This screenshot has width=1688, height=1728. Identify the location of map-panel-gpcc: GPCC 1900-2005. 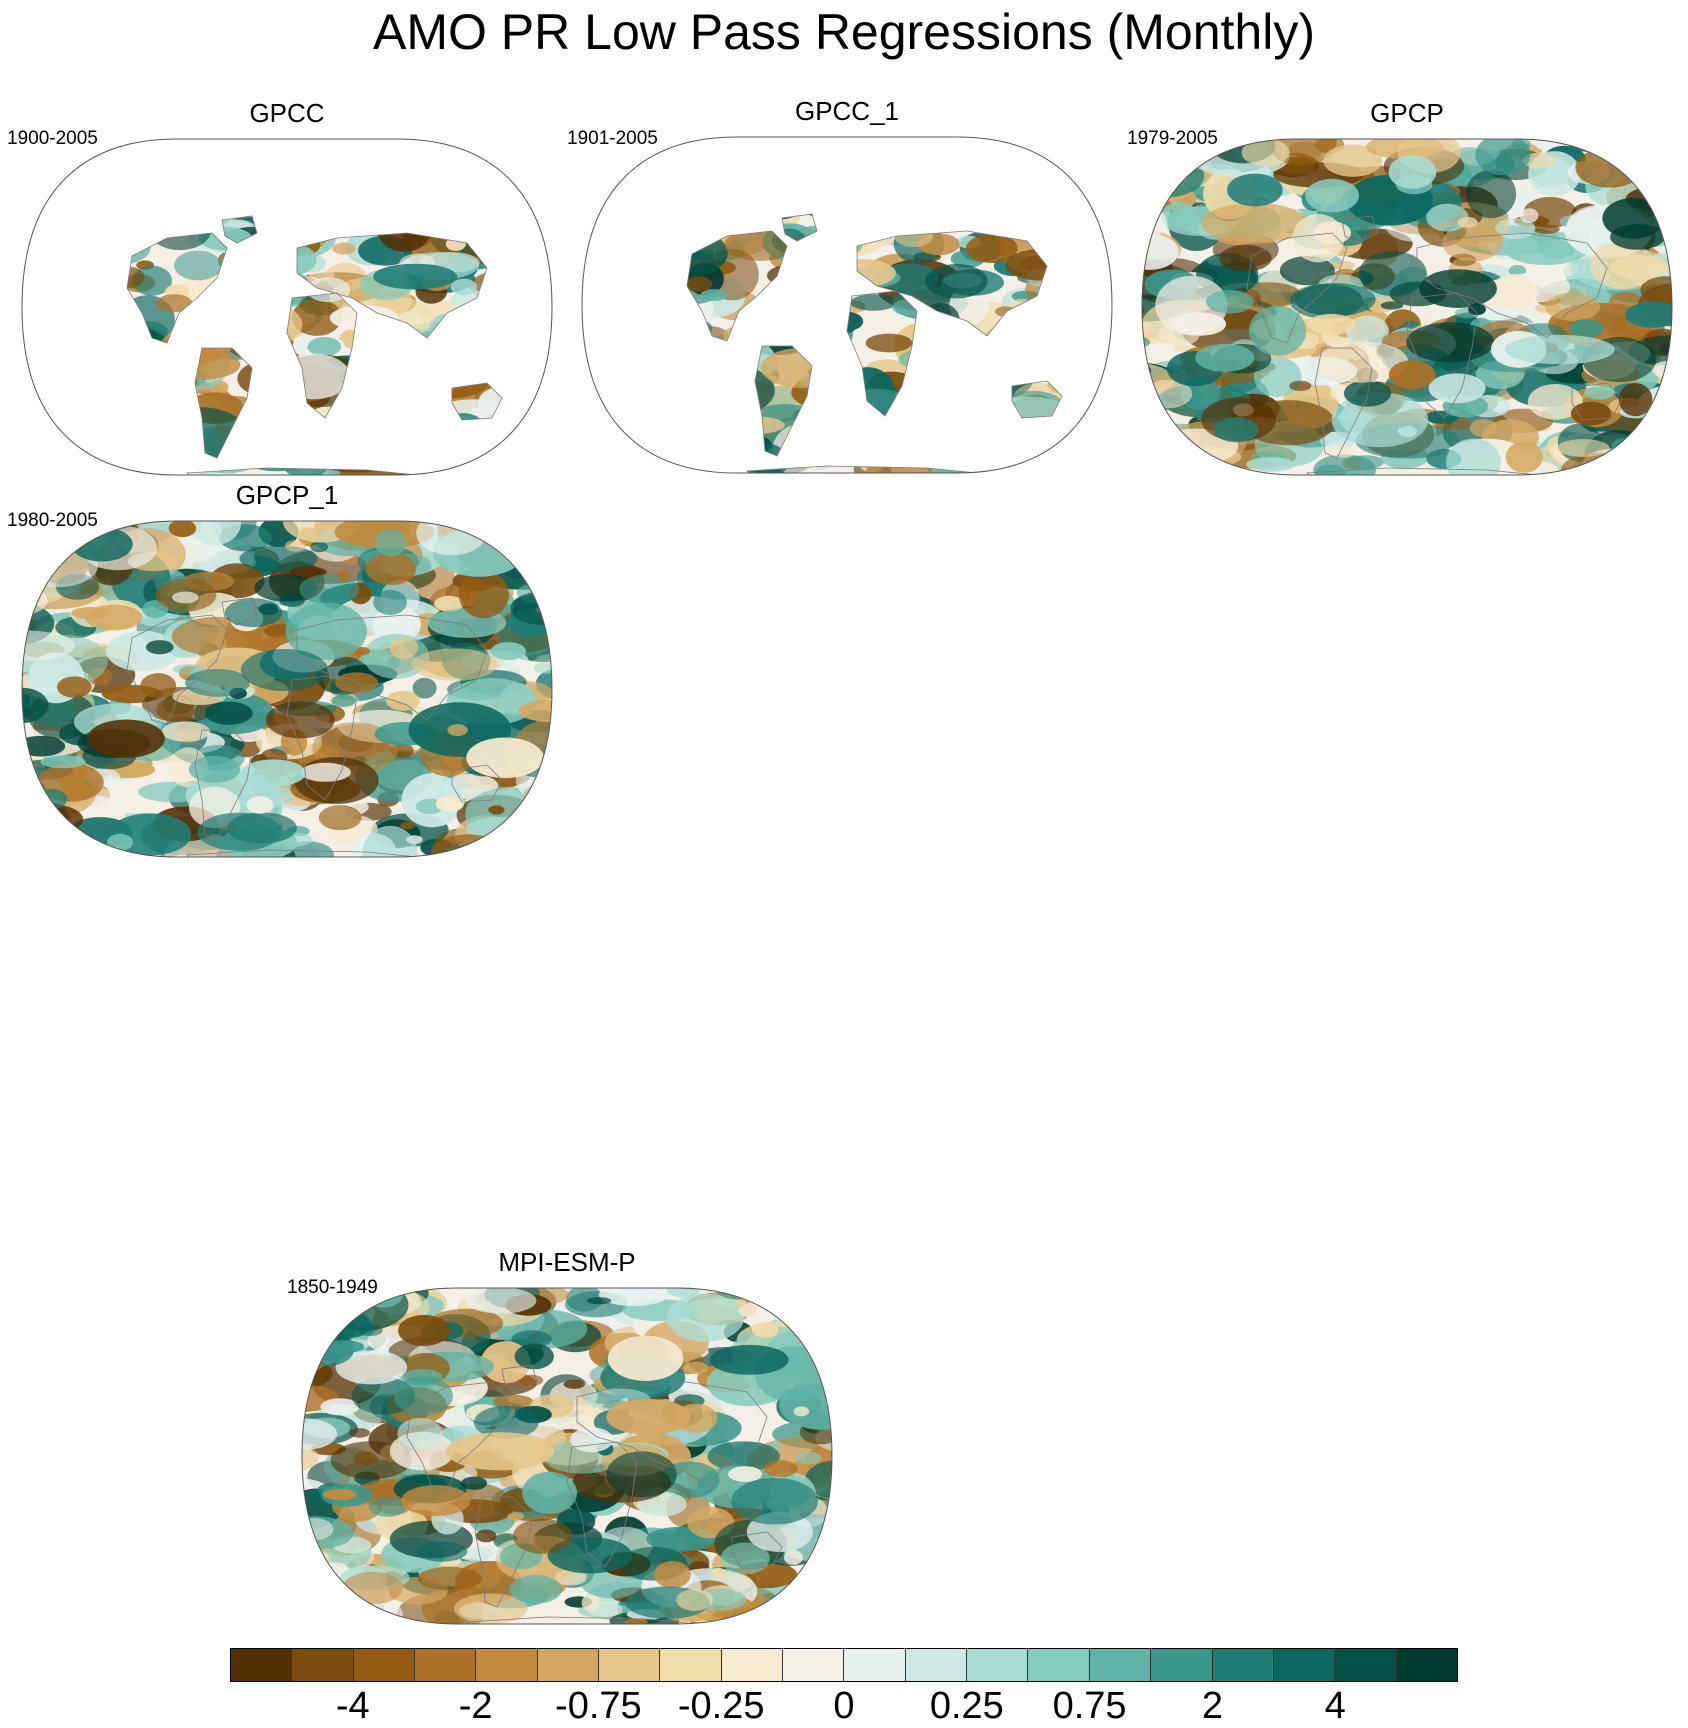
(287, 288).